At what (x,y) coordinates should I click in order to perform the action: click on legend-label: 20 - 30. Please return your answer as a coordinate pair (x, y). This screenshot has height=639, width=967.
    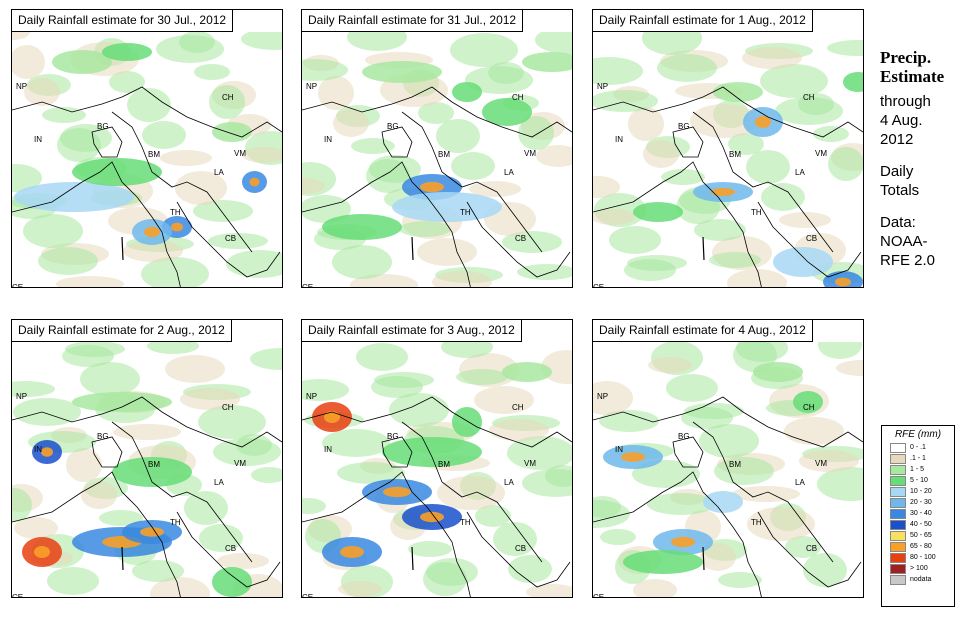
    Looking at the image, I should click on (921, 502).